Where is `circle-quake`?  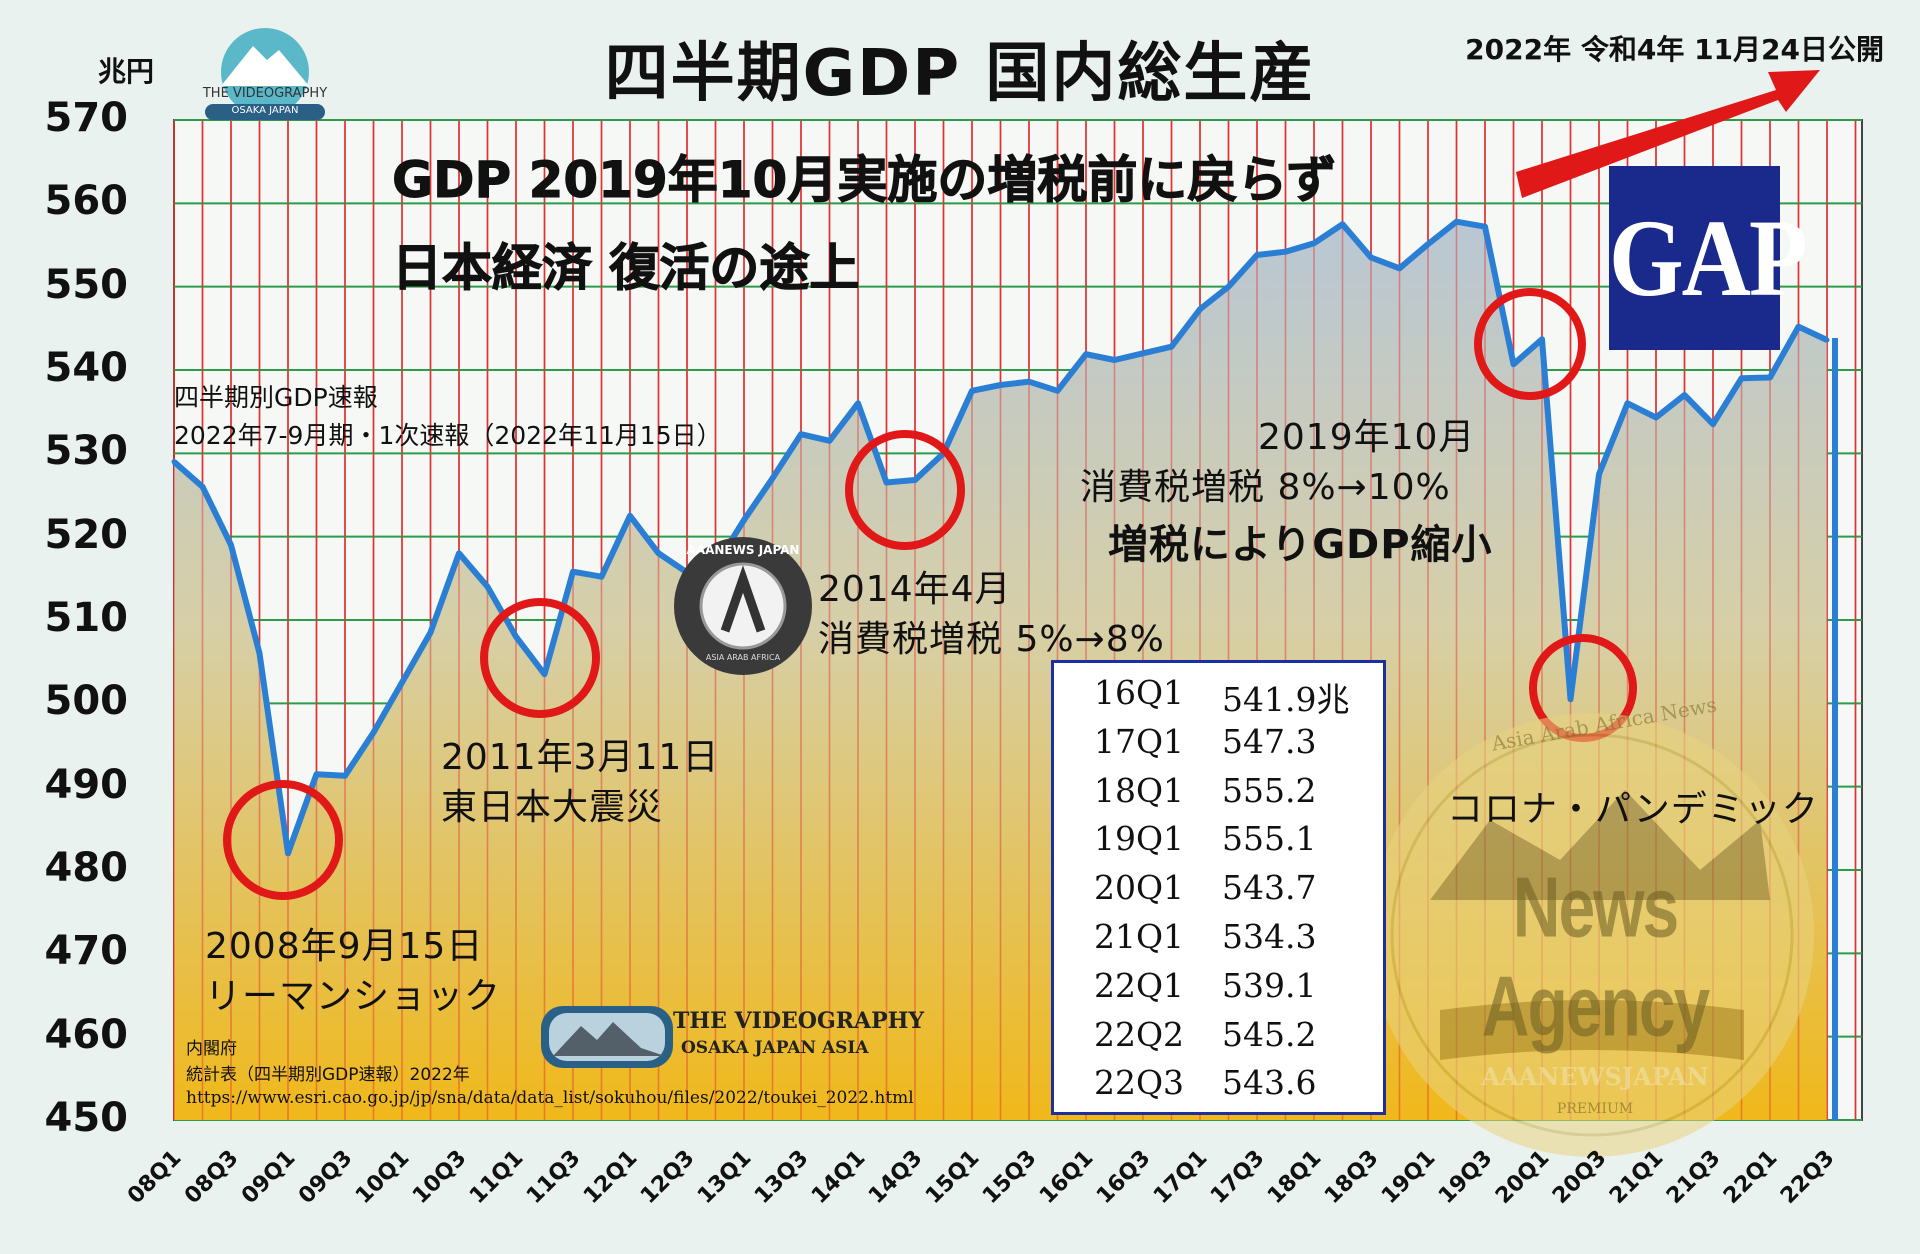 circle-quake is located at coordinates (540, 658).